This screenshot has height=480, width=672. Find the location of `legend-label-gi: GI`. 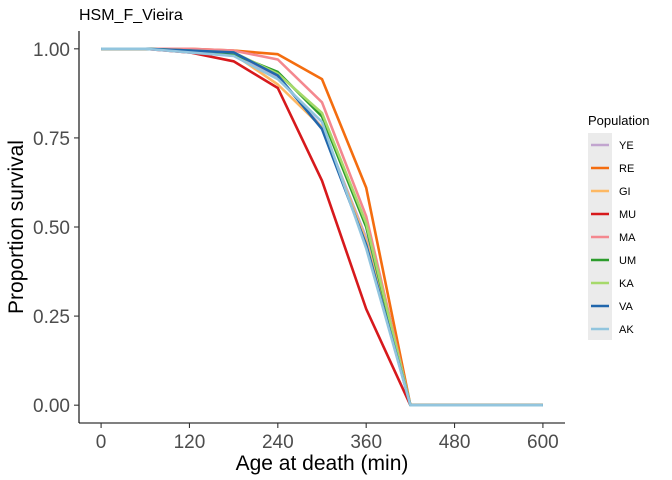

legend-label-gi: GI is located at coordinates (625, 192).